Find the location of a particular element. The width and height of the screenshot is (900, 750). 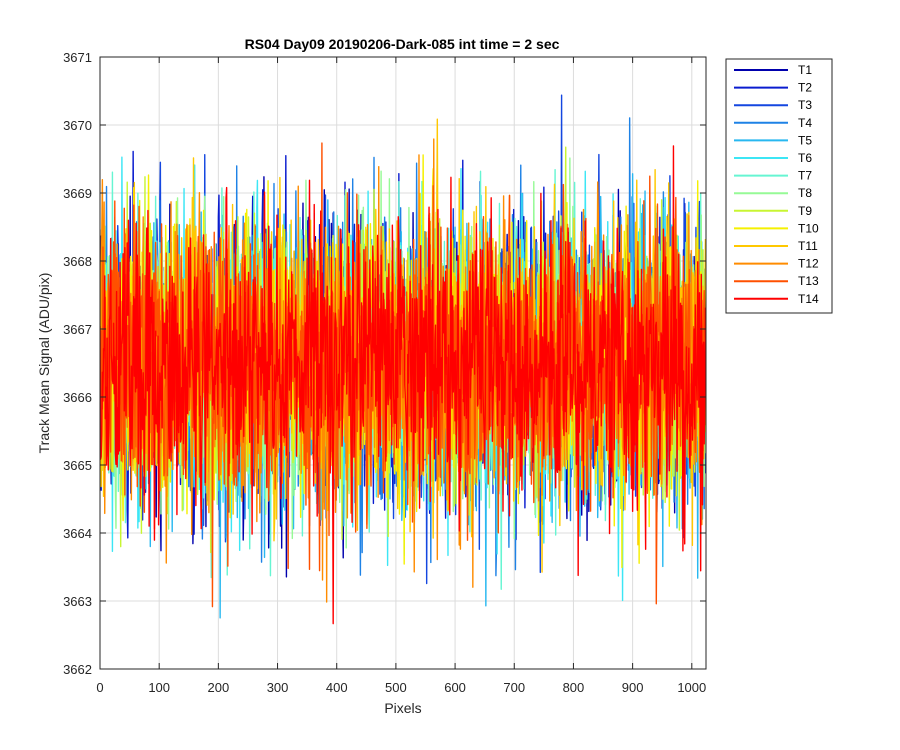

y-tick-label: 3663 is located at coordinates (77, 601).